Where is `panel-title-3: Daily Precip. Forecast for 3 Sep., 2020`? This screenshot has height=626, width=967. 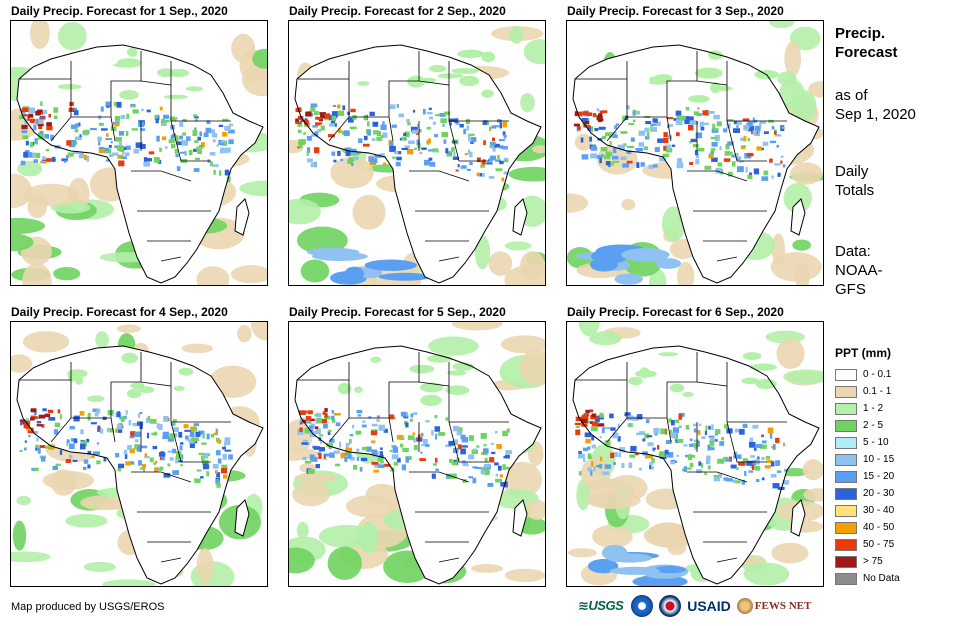
panel-title-3: Daily Precip. Forecast for 3 Sep., 2020 is located at coordinates (675, 11).